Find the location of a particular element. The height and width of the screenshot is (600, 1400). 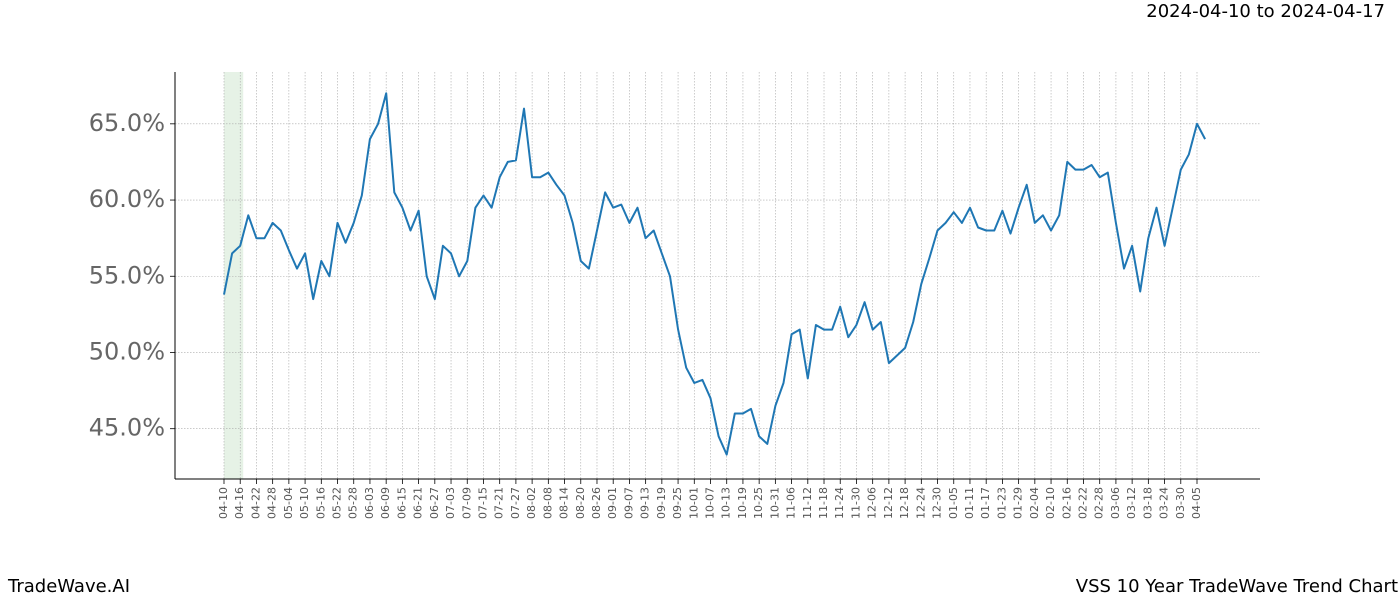

x-tick-label: 07-03 is located at coordinates (450, 503).